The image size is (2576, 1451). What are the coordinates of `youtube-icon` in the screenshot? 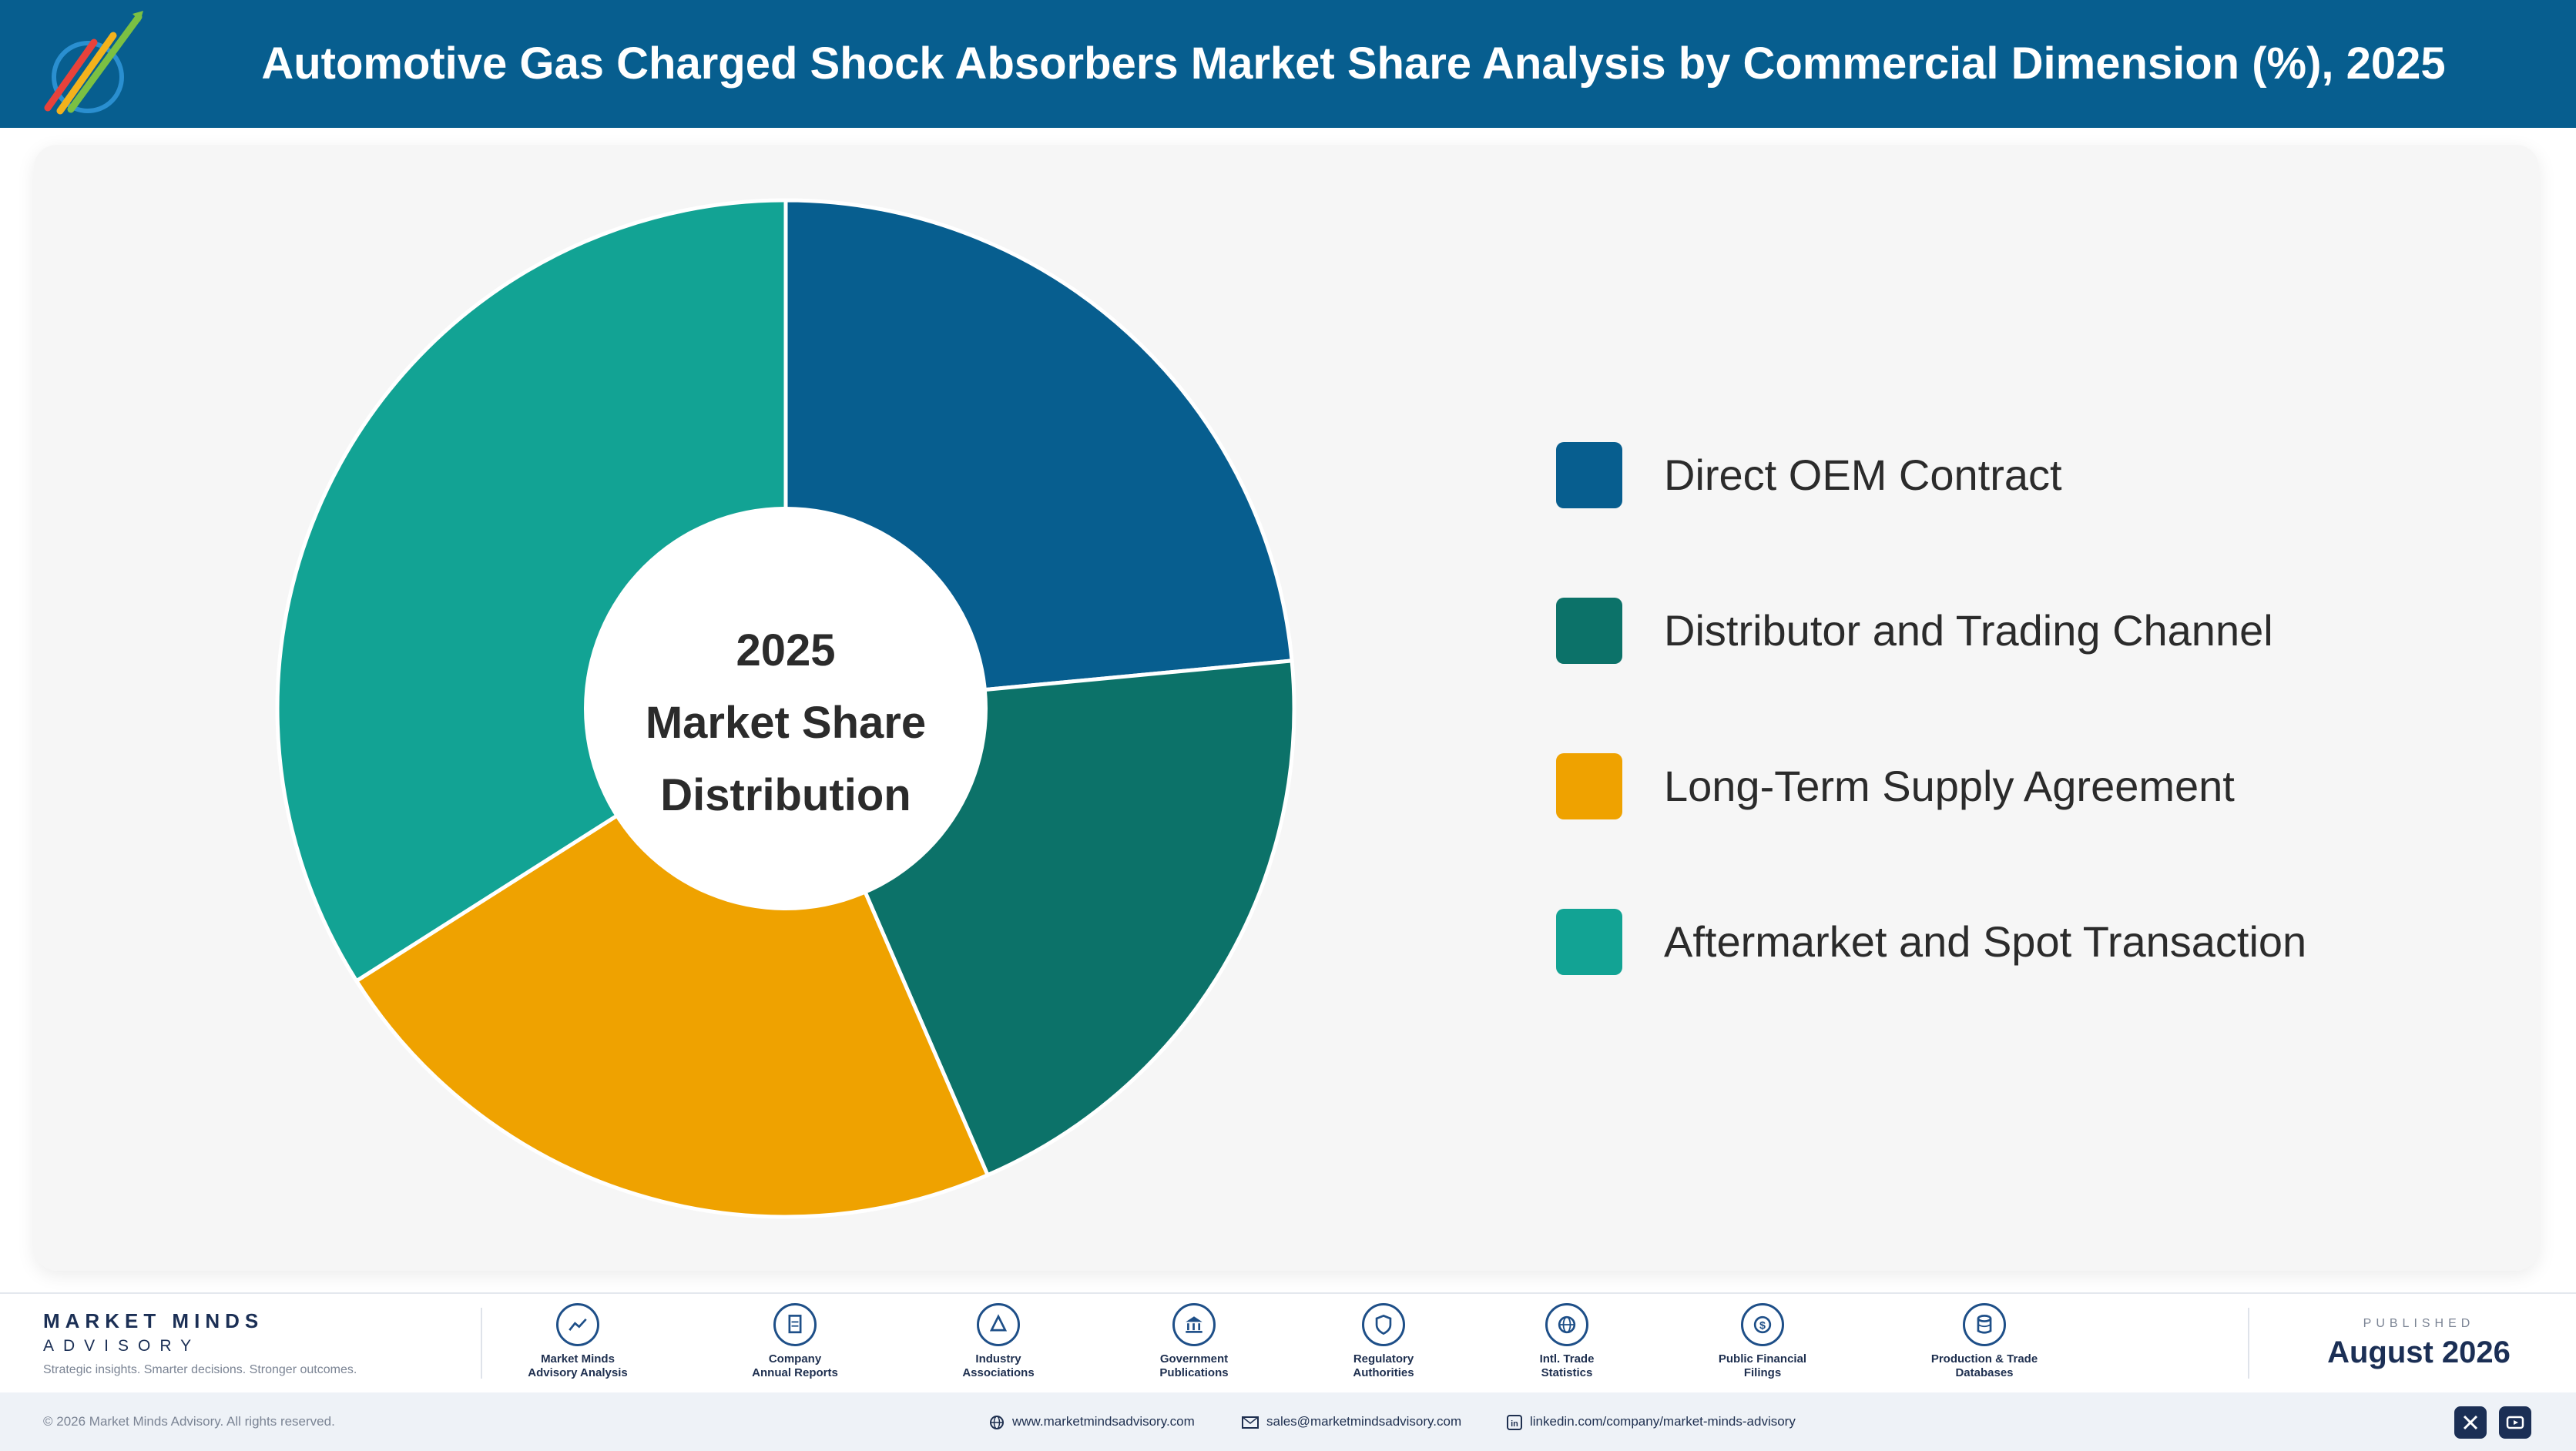 It's located at (2515, 1422).